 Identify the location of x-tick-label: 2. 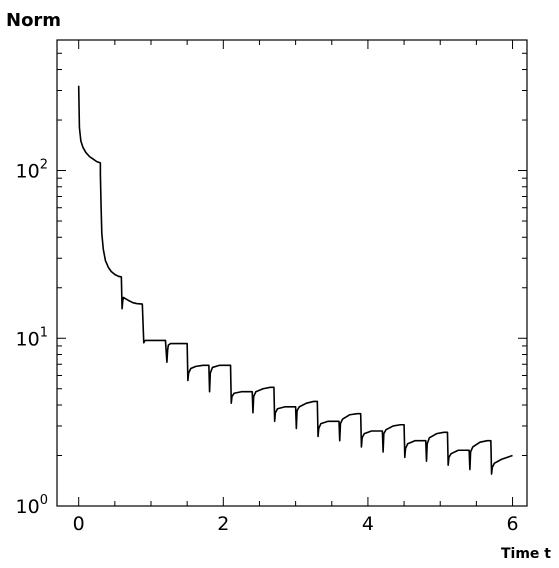
(223, 524).